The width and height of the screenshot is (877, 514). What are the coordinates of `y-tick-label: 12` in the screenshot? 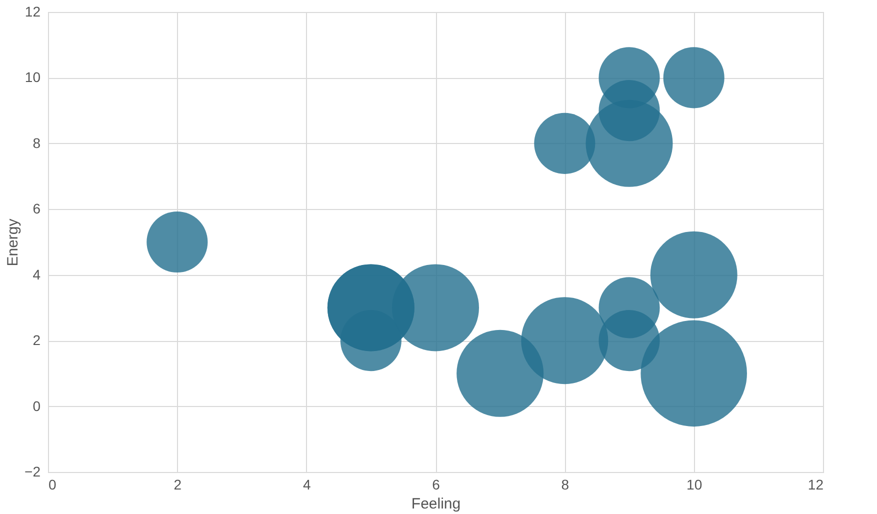 It's located at (32, 12).